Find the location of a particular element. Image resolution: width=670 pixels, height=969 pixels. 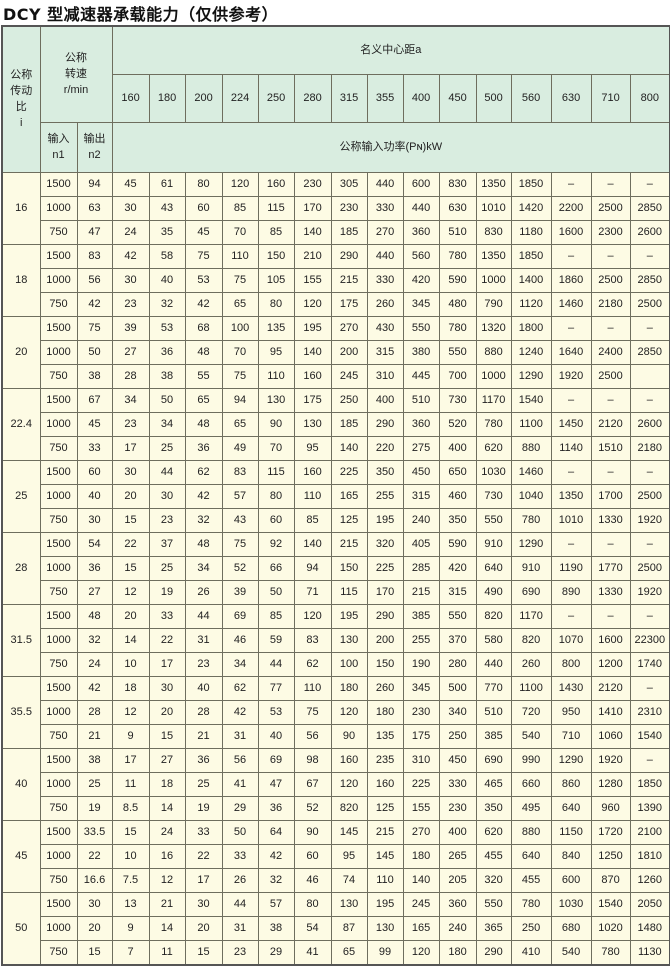

power-cell: 1850 is located at coordinates (649, 784).